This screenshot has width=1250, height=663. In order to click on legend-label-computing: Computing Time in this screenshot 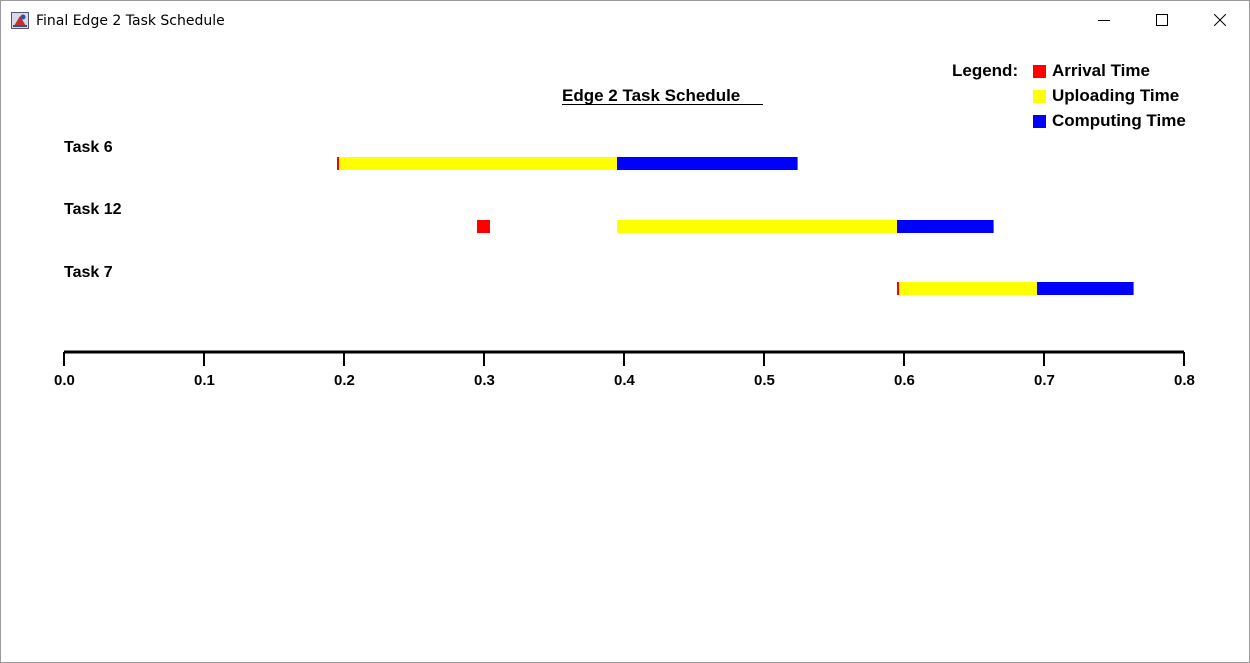, I will do `click(1119, 120)`.